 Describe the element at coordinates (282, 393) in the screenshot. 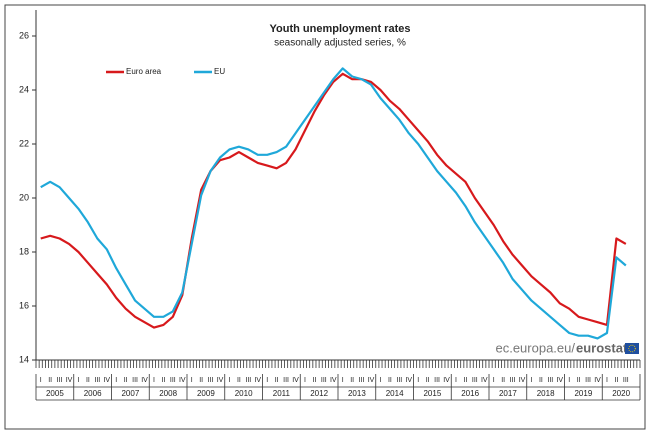

I see `year-label: 2011` at that location.